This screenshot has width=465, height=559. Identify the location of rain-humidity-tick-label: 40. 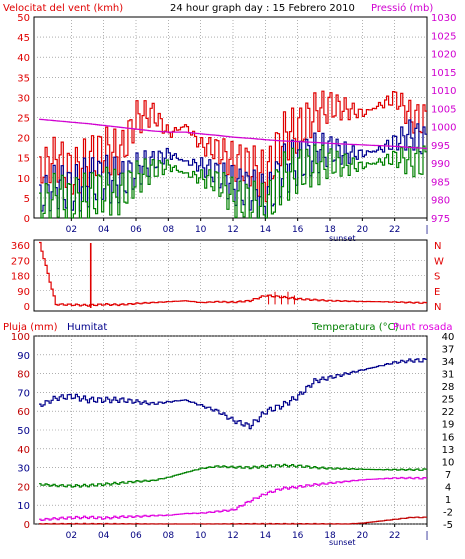
(23, 450).